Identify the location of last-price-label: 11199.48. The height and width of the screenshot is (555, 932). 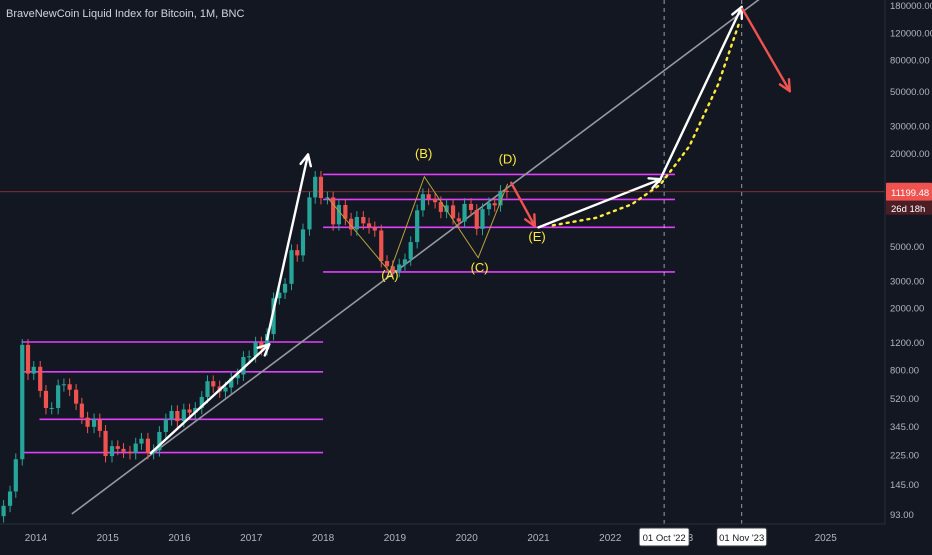
(910, 193).